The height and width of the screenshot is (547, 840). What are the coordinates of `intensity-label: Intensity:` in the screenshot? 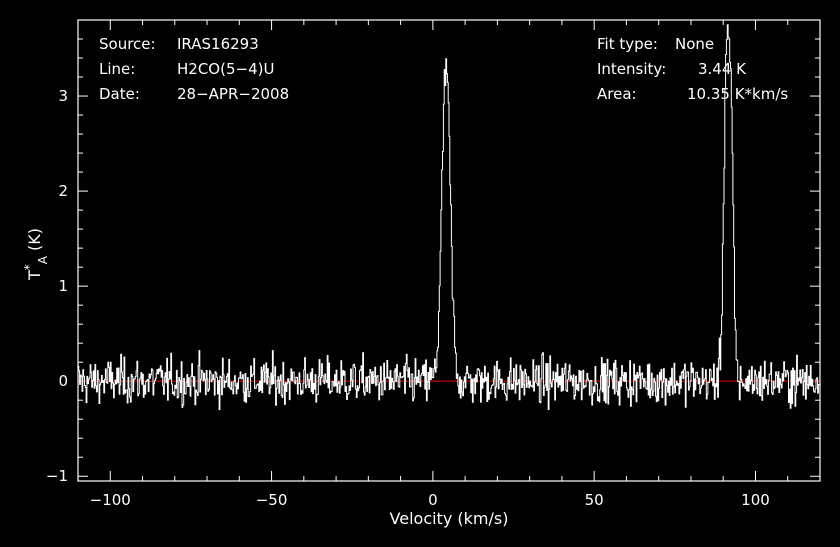 It's located at (632, 69).